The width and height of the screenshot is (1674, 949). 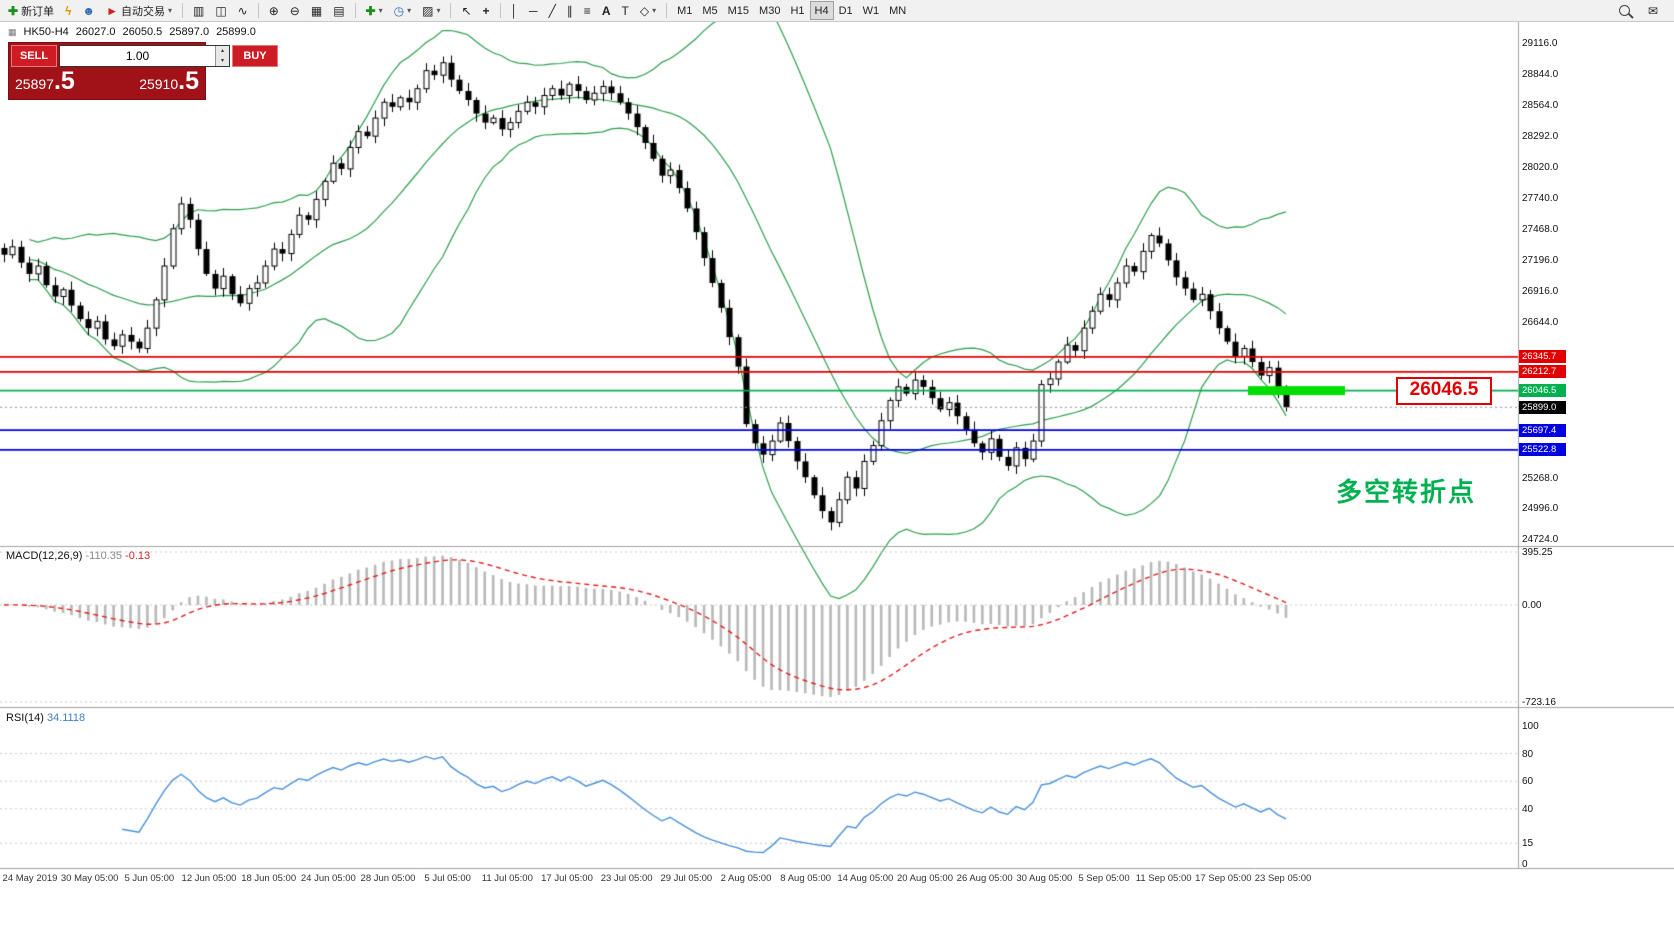 What do you see at coordinates (1044, 878) in the screenshot?
I see `time-axis-label: 30 Aug 05:00` at bounding box center [1044, 878].